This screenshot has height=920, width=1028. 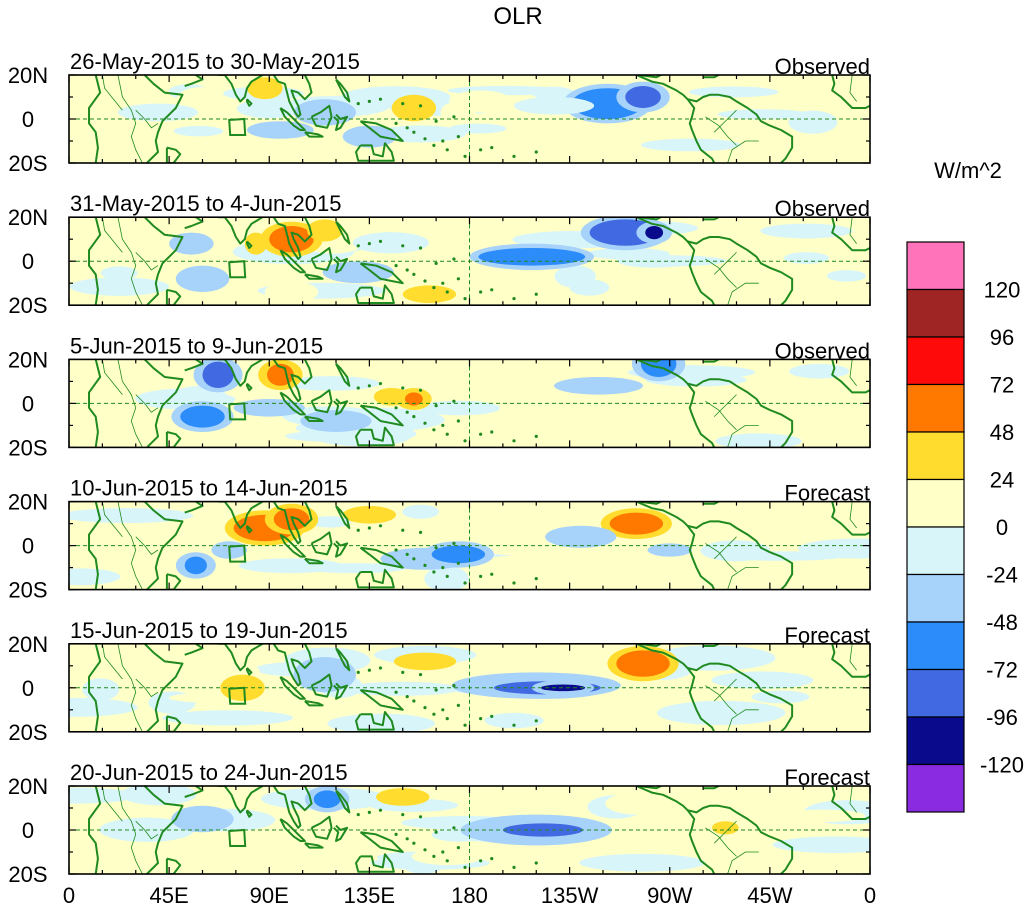 I want to click on colorbar: W/m^2 120 96 72 48 24 0 -24 -48 -72 -96 -120, so click(x=965, y=485).